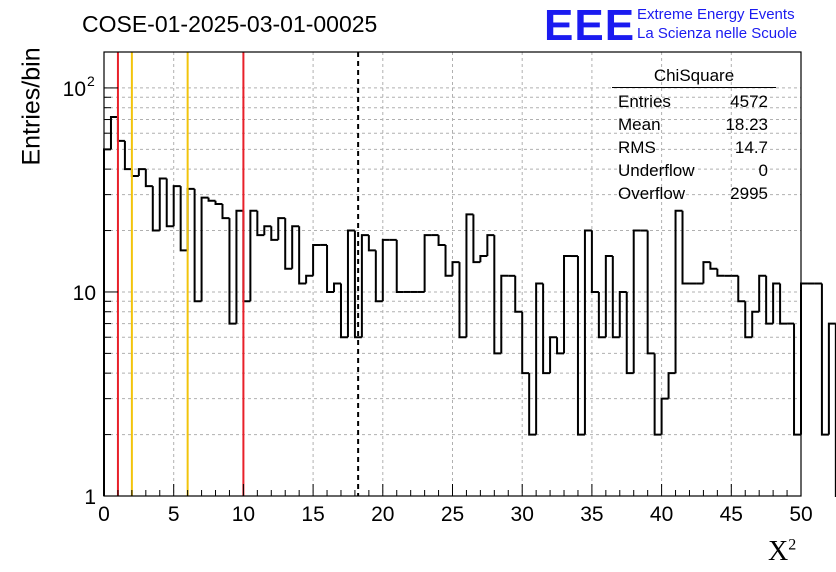 Image resolution: width=836 pixels, height=572 pixels. I want to click on stats-row-rms: RMS 14.7, so click(694, 147).